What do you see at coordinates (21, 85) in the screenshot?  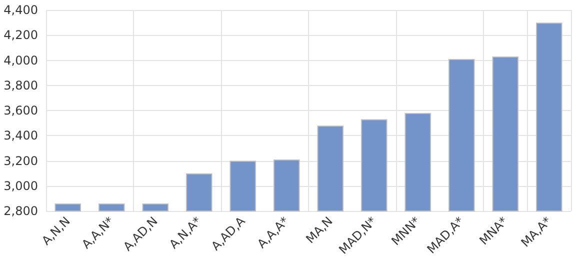 I see `y-tick-label: 3,800` at bounding box center [21, 85].